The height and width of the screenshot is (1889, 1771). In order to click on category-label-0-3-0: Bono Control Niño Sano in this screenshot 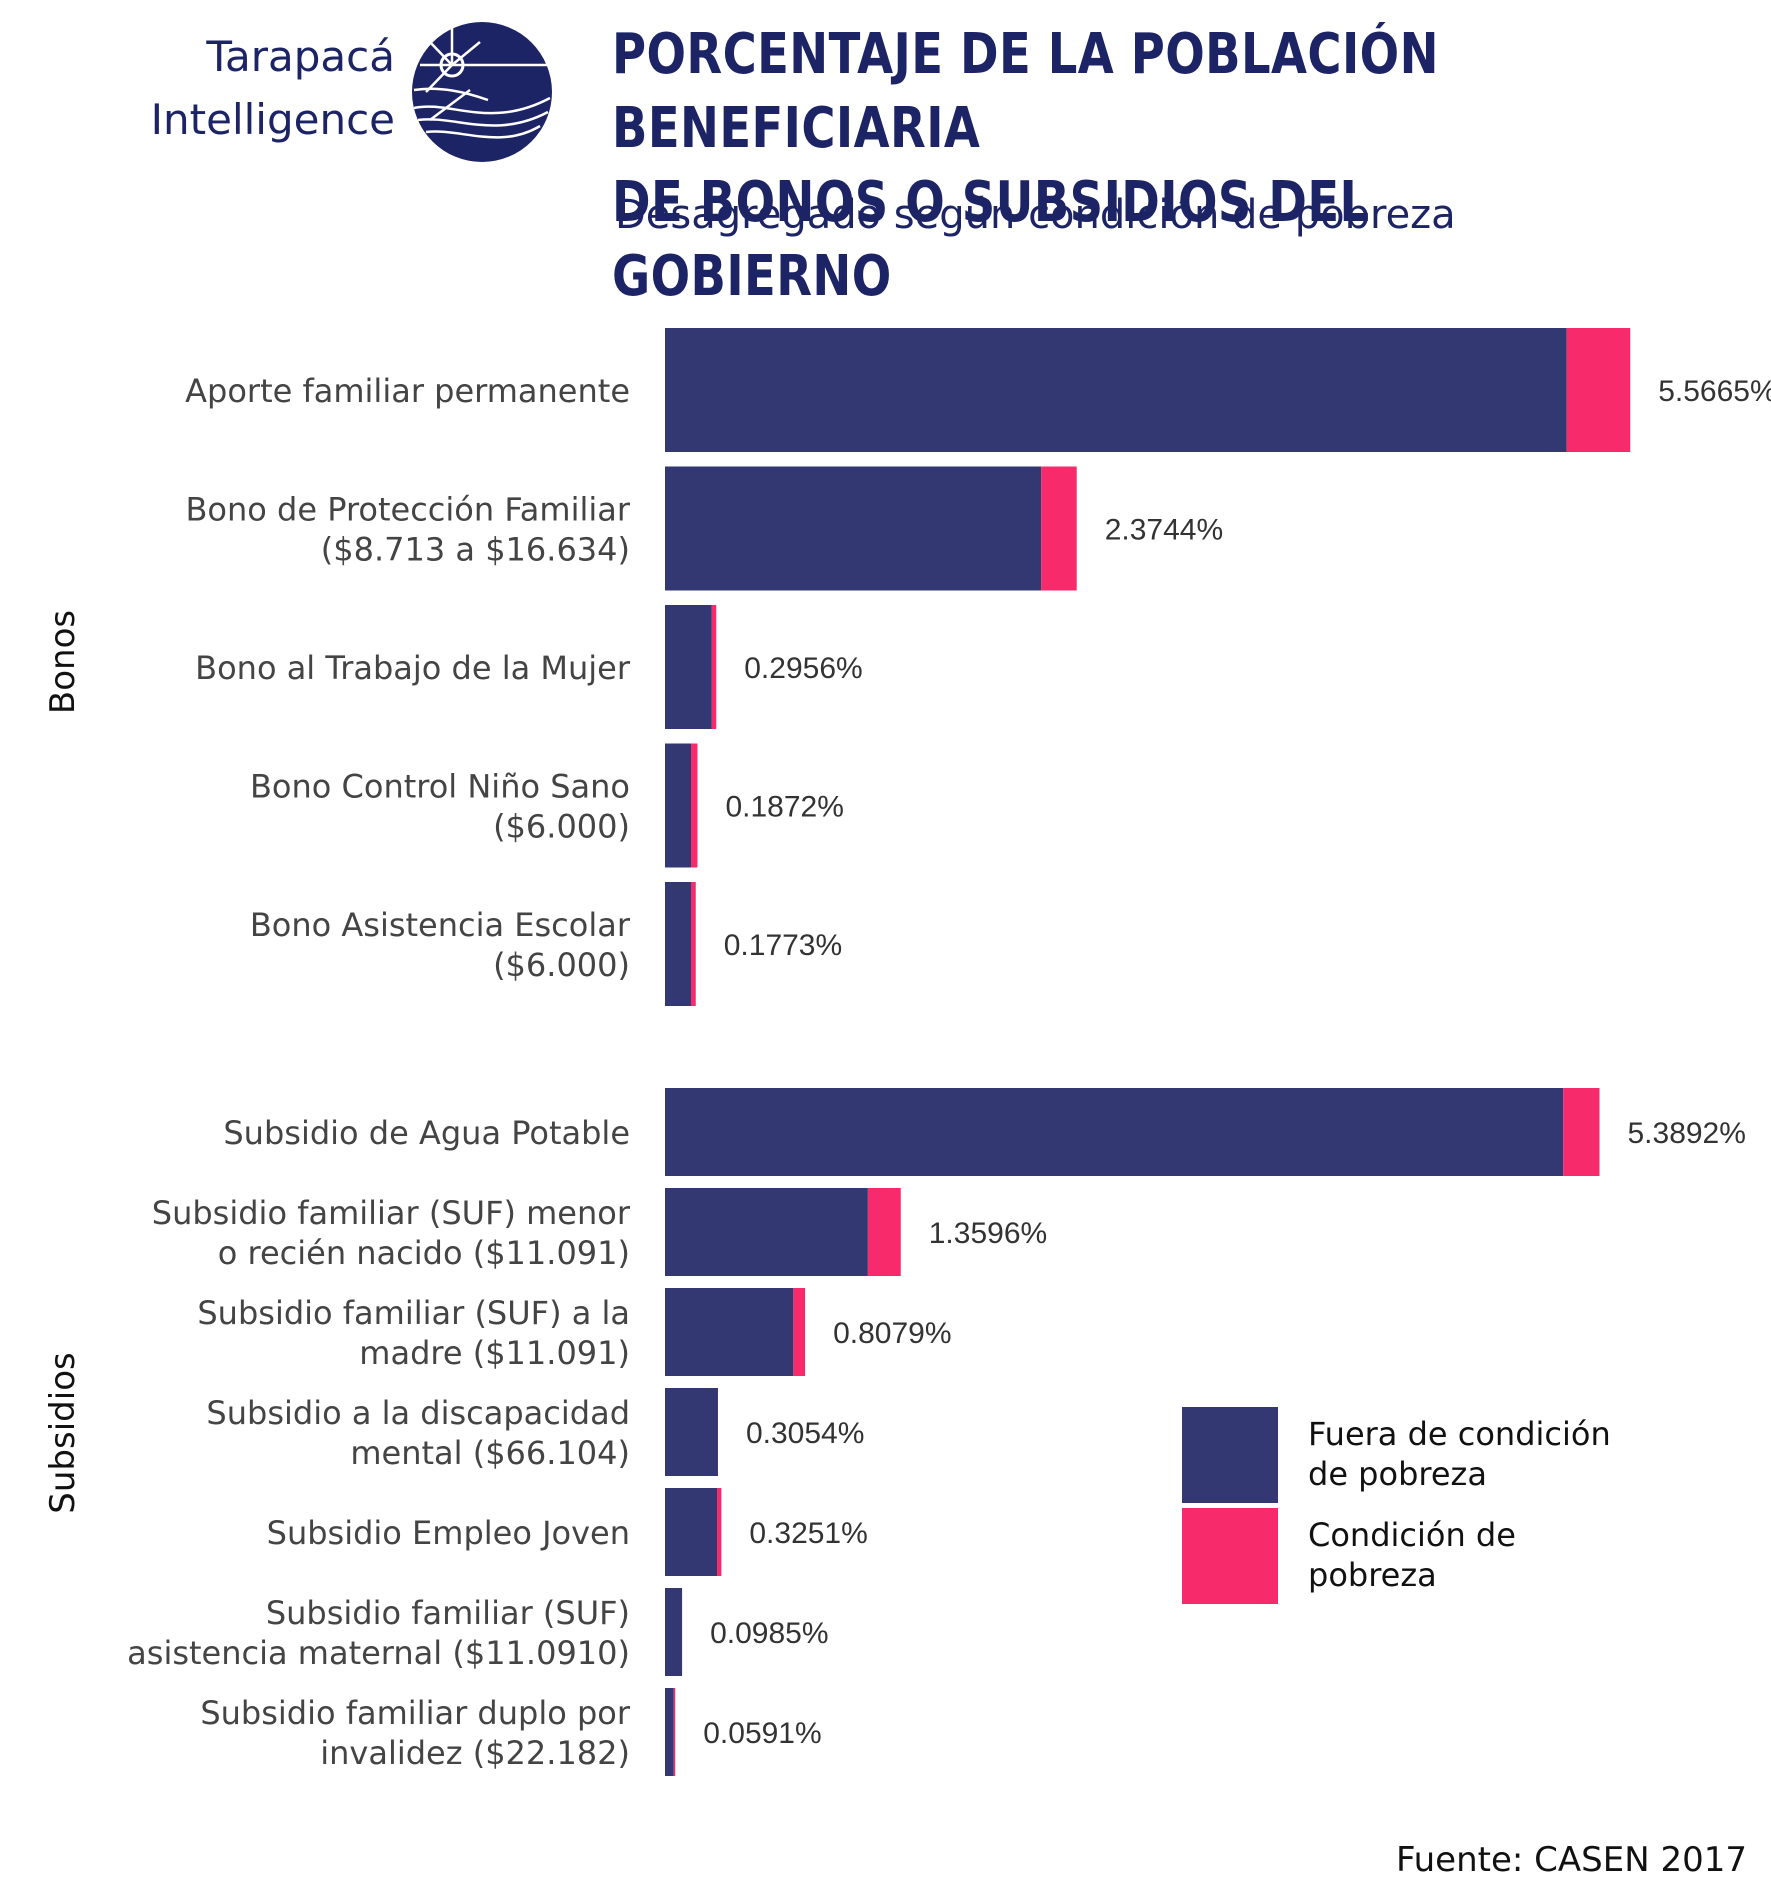, I will do `click(440, 787)`.